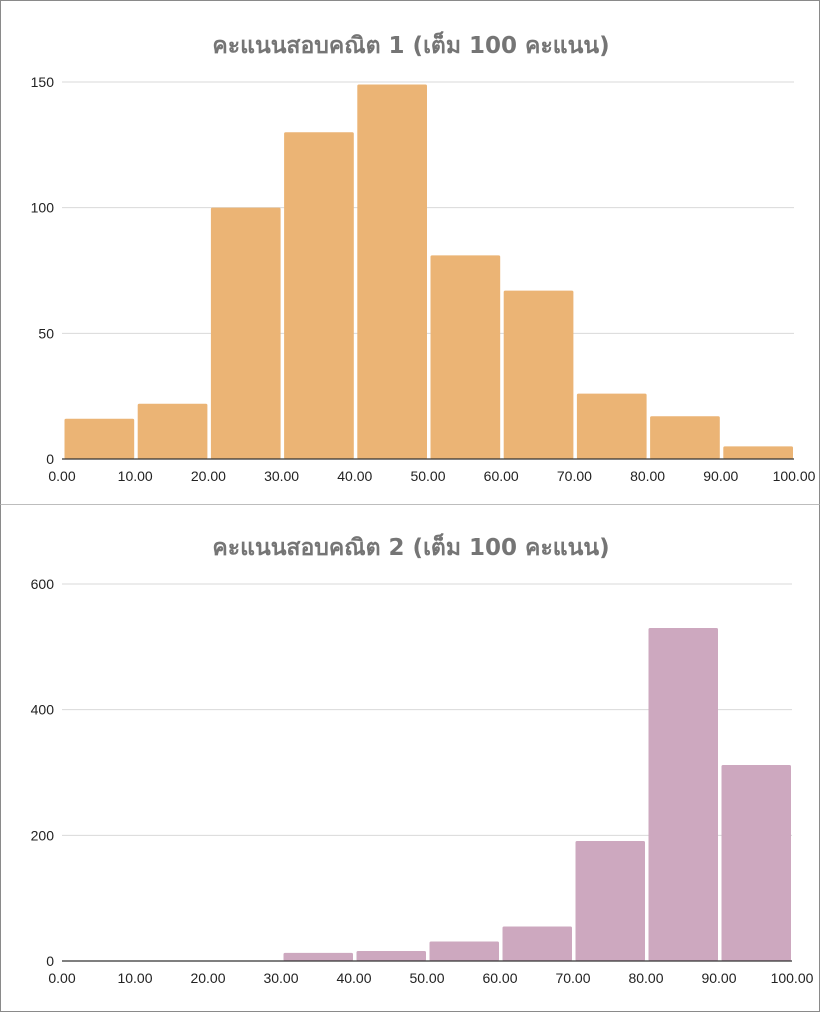 This screenshot has height=1013, width=820. I want to click on y-tick-label: 100, so click(43, 208).